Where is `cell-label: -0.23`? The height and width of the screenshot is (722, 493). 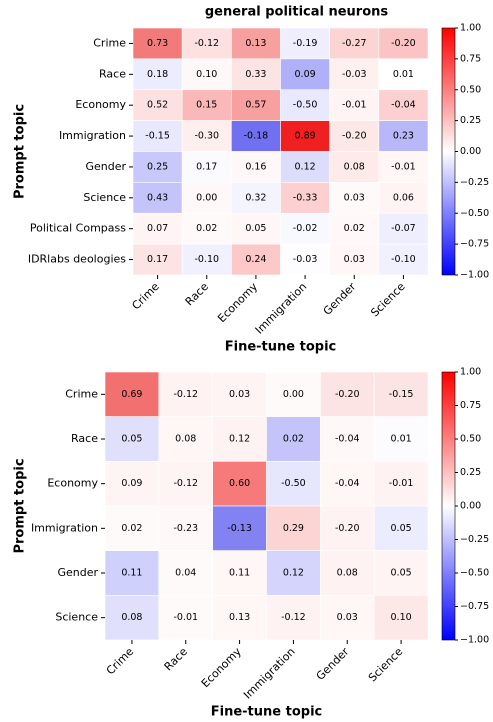 cell-label: -0.23 is located at coordinates (185, 528).